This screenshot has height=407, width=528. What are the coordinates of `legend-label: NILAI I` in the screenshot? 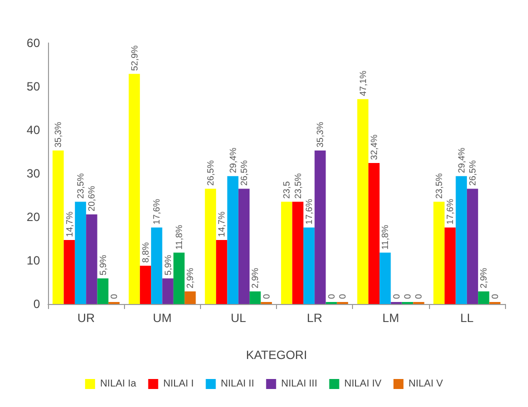 It's located at (178, 384).